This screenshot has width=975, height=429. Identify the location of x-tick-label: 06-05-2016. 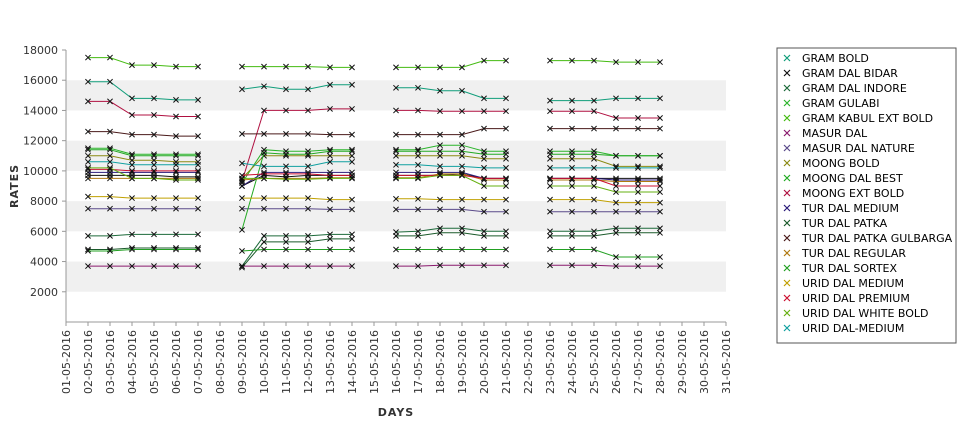
(176, 362).